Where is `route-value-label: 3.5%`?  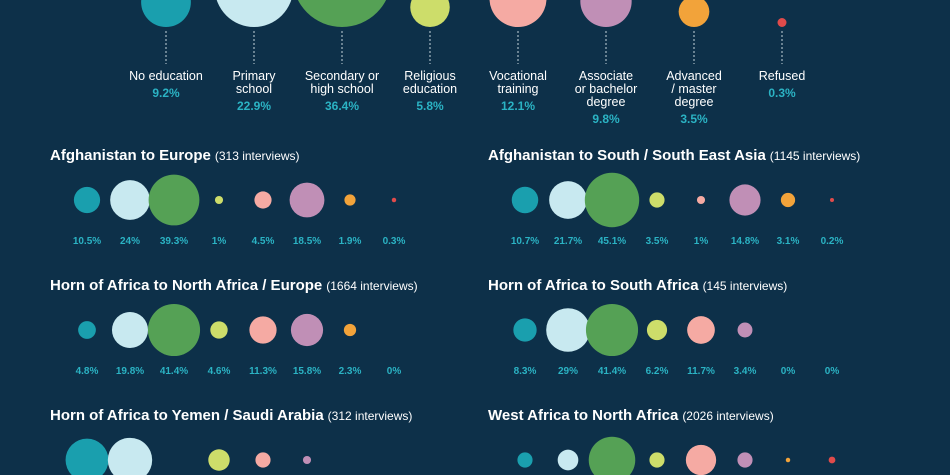
route-value-label: 3.5% is located at coordinates (657, 241).